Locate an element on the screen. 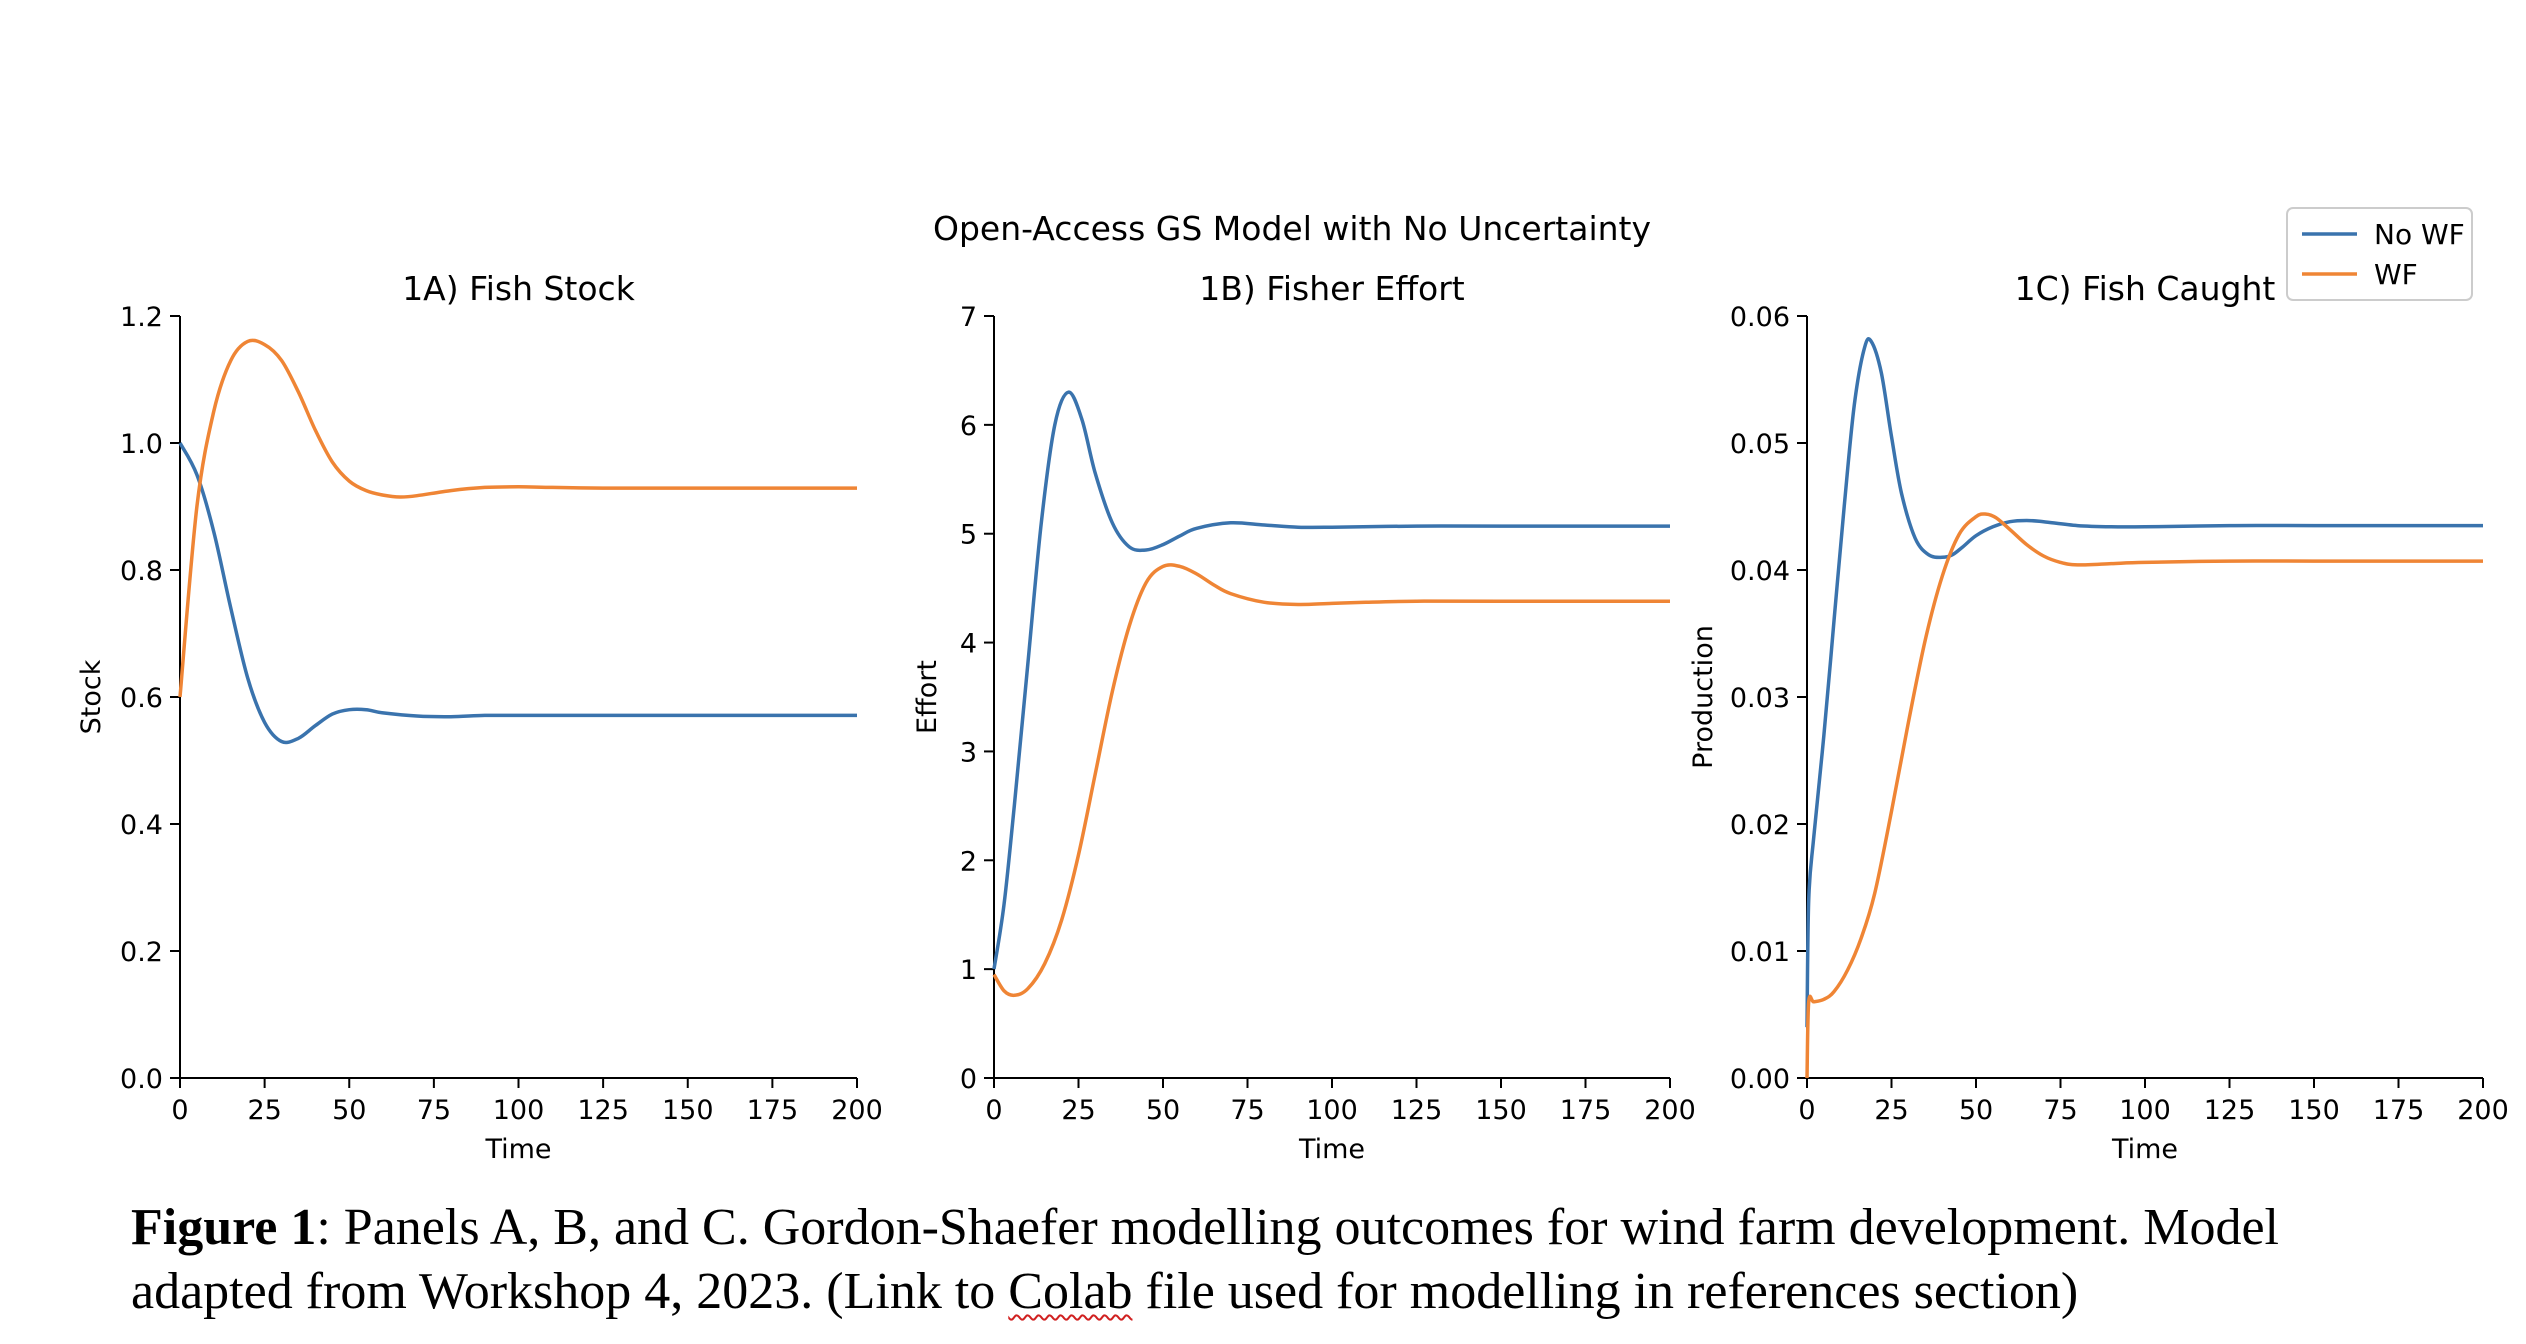  y-tick-label: 1.2 is located at coordinates (141, 317).